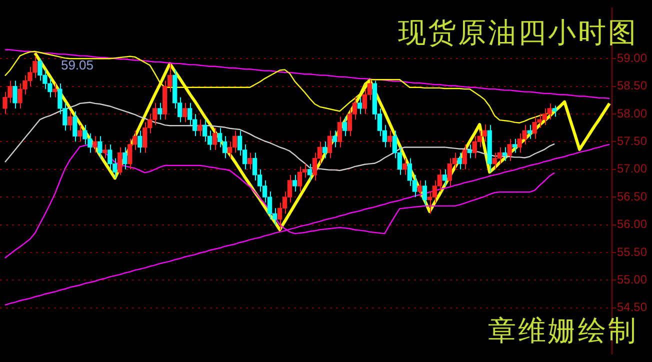  I want to click on y-tick-label: 54.50, so click(632, 307).